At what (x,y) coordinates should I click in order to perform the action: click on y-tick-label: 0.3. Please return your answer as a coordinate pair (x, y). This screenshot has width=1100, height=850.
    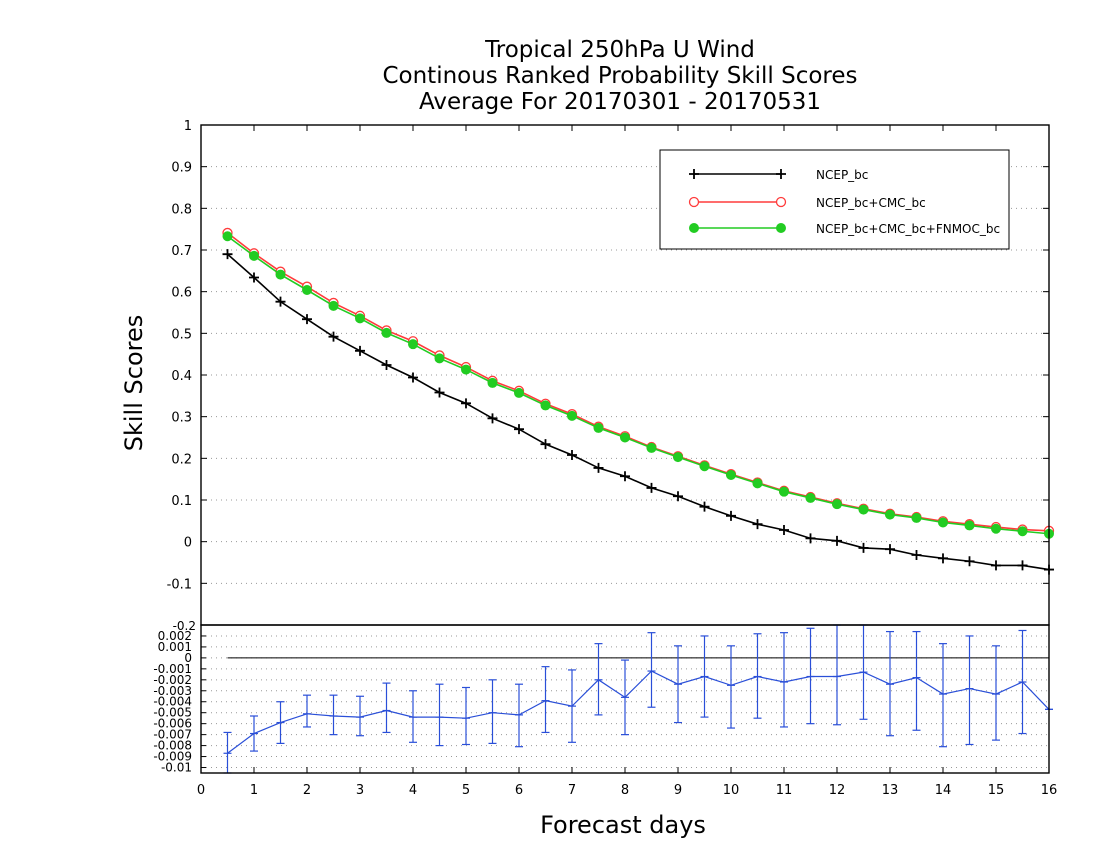
    Looking at the image, I should click on (181, 418).